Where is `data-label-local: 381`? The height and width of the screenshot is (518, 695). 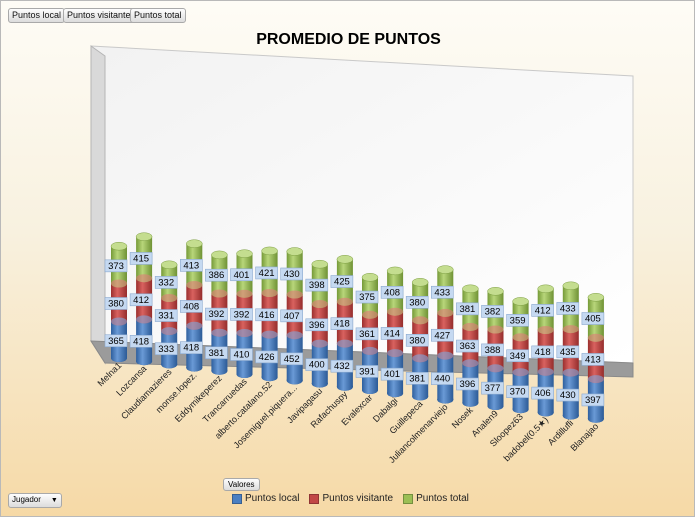 data-label-local: 381 is located at coordinates (417, 378).